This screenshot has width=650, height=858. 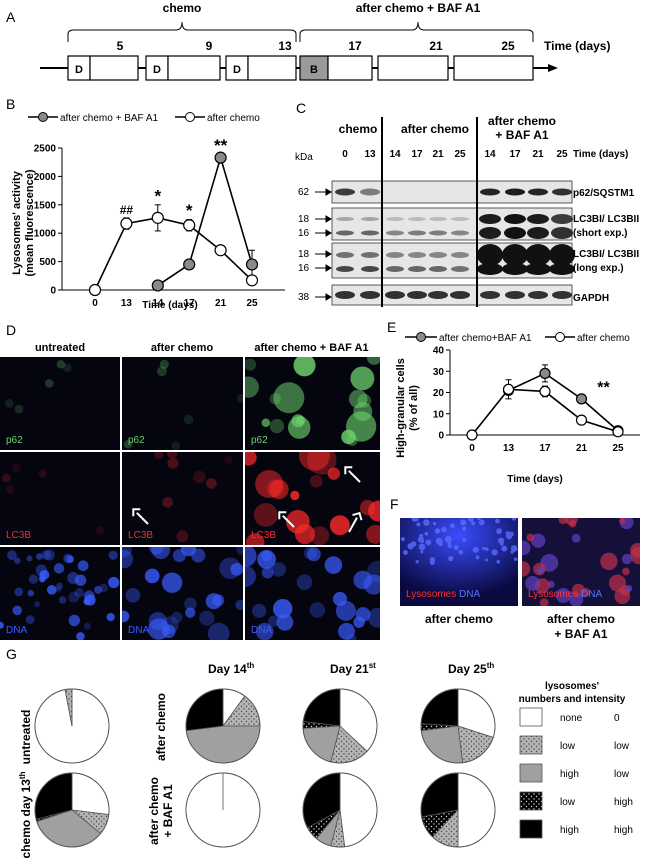 I want to click on d-arrow-baf-1-head, so click(x=348, y=470).